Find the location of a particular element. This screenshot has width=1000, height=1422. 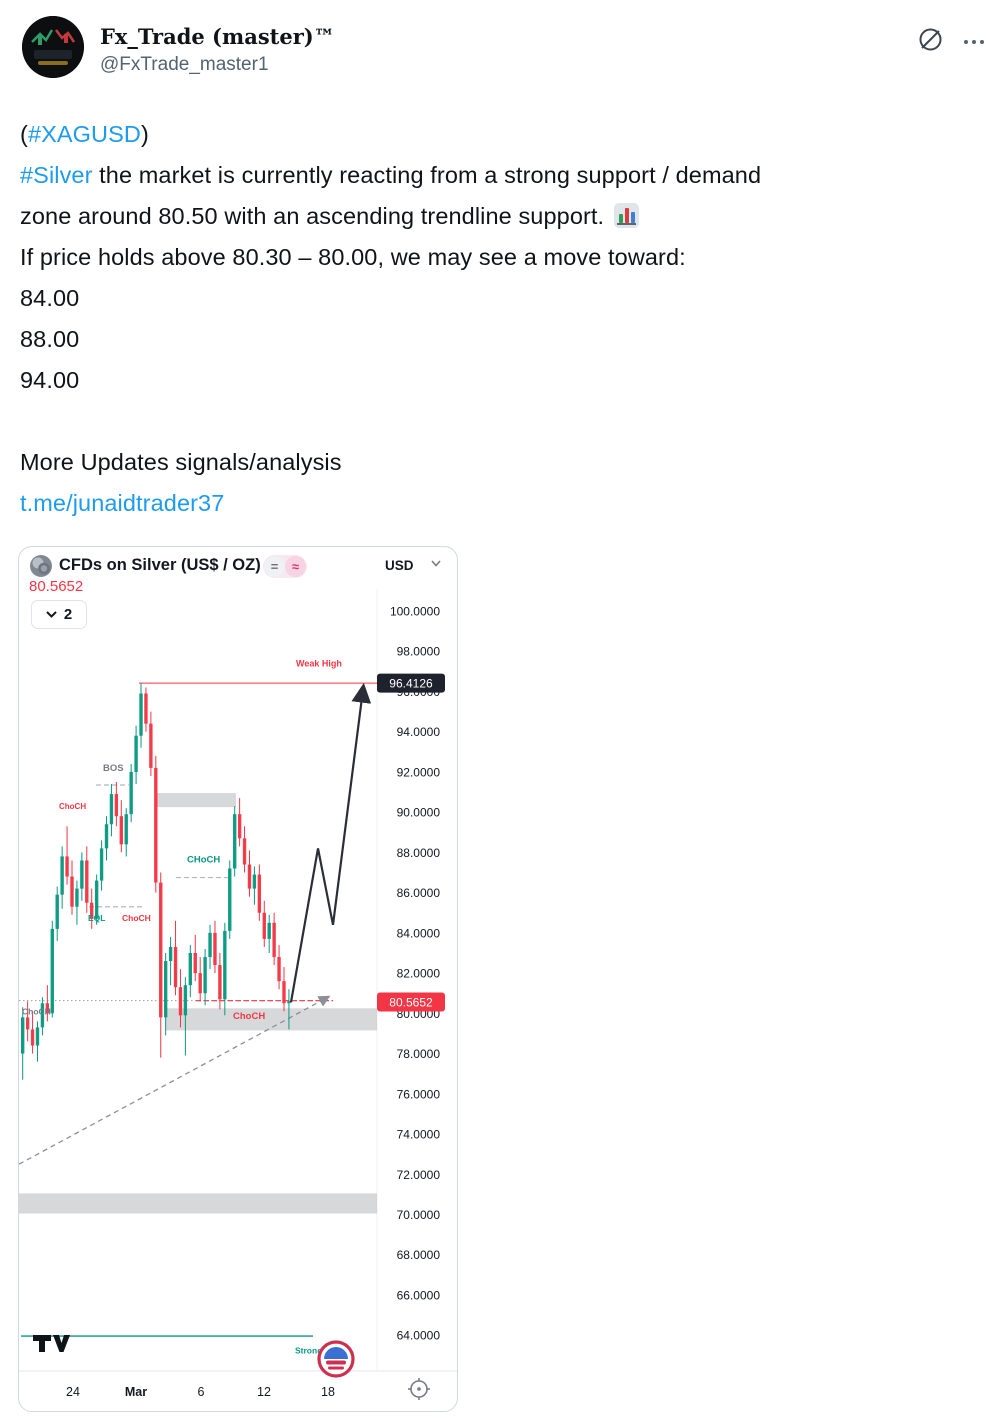

exact-price-toggle: = is located at coordinates (274, 566).